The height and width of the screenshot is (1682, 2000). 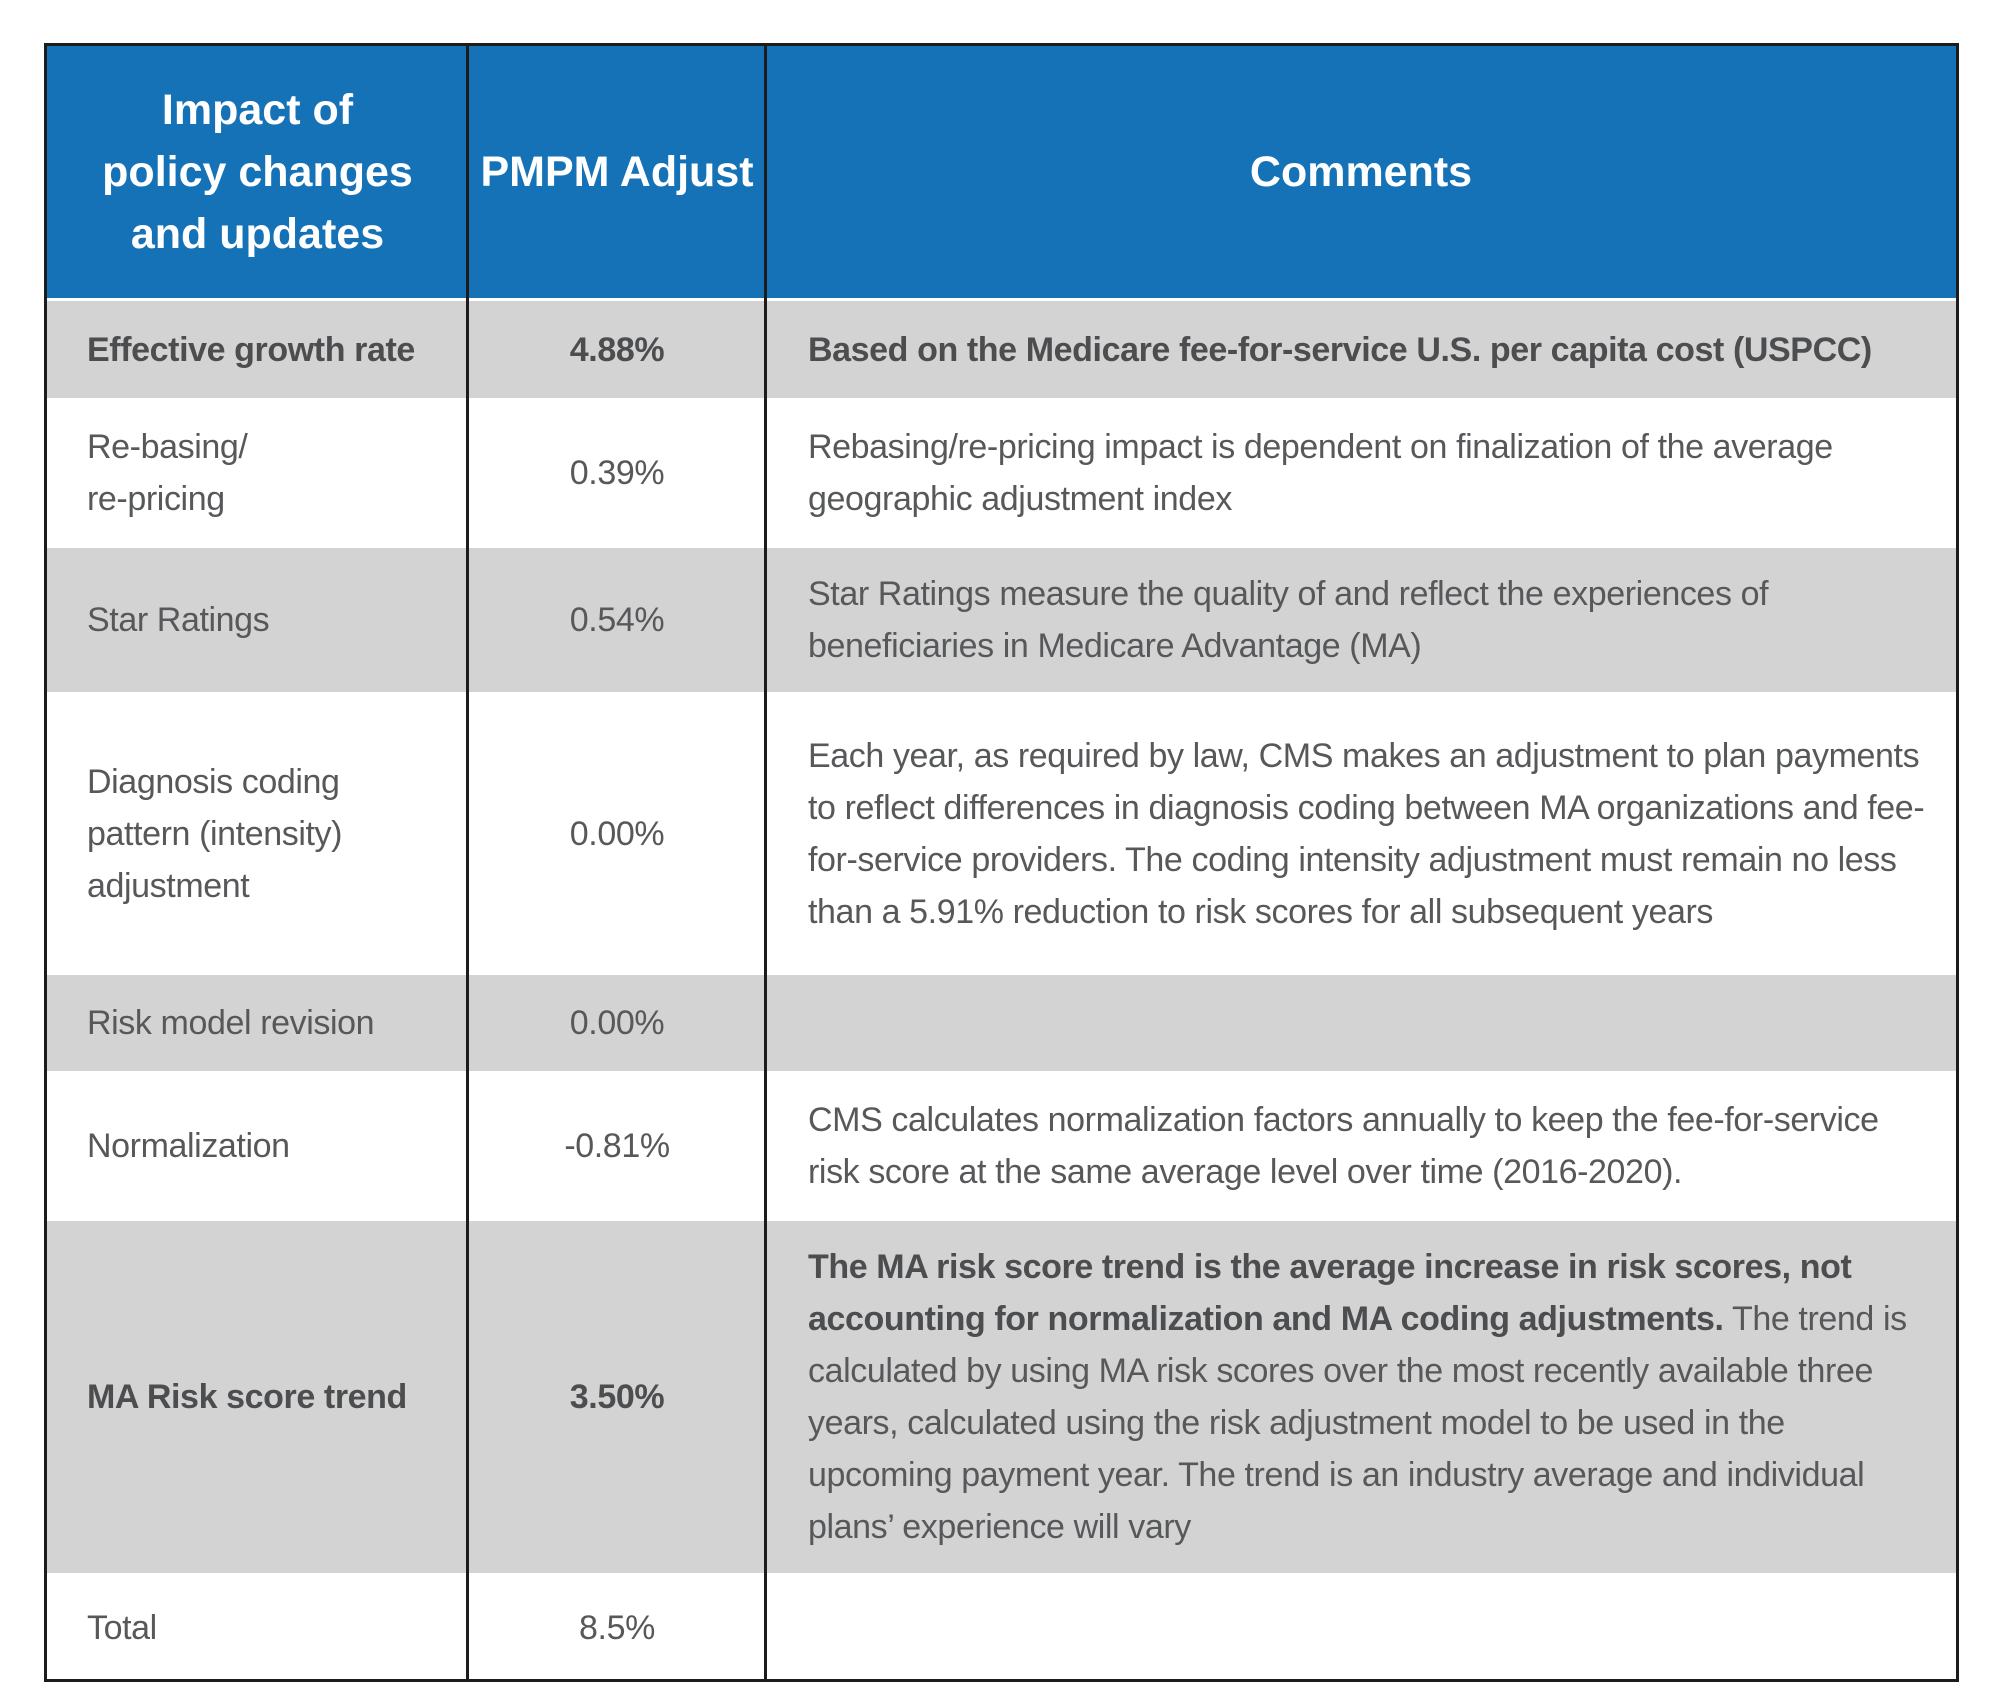 What do you see at coordinates (617, 172) in the screenshot?
I see `header-cell-pmpm: PMPM Adjust` at bounding box center [617, 172].